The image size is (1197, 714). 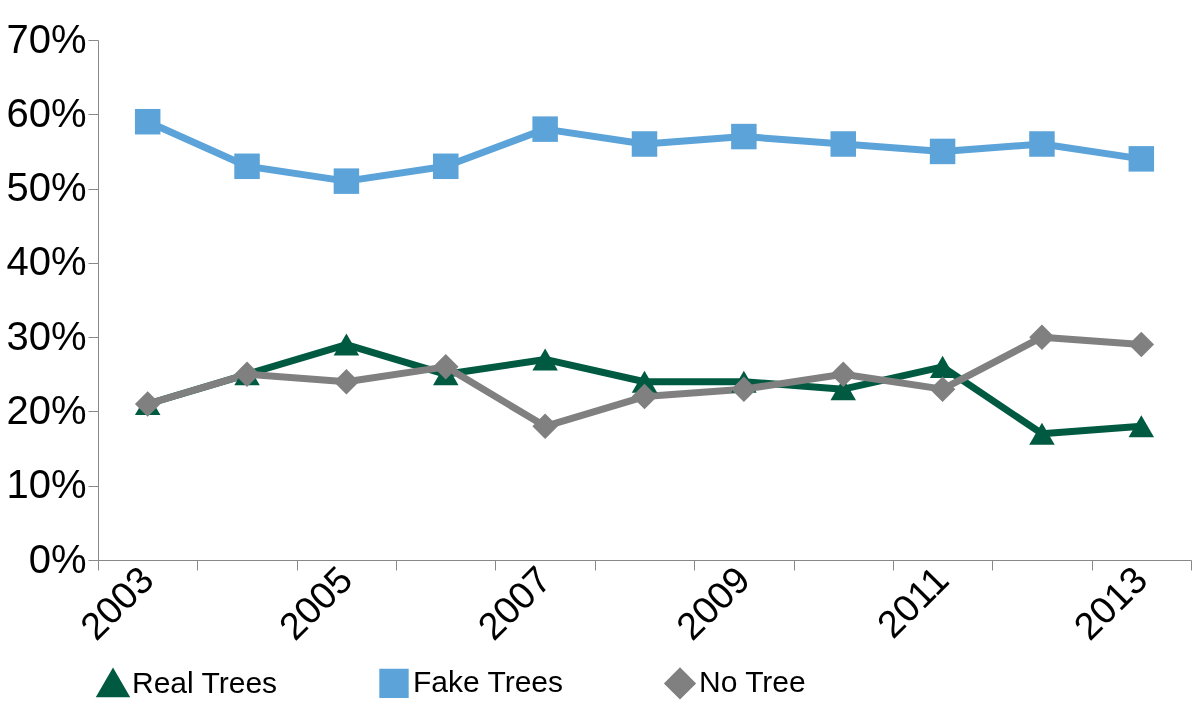 I want to click on y-tick-label: 60%, so click(x=46, y=112).